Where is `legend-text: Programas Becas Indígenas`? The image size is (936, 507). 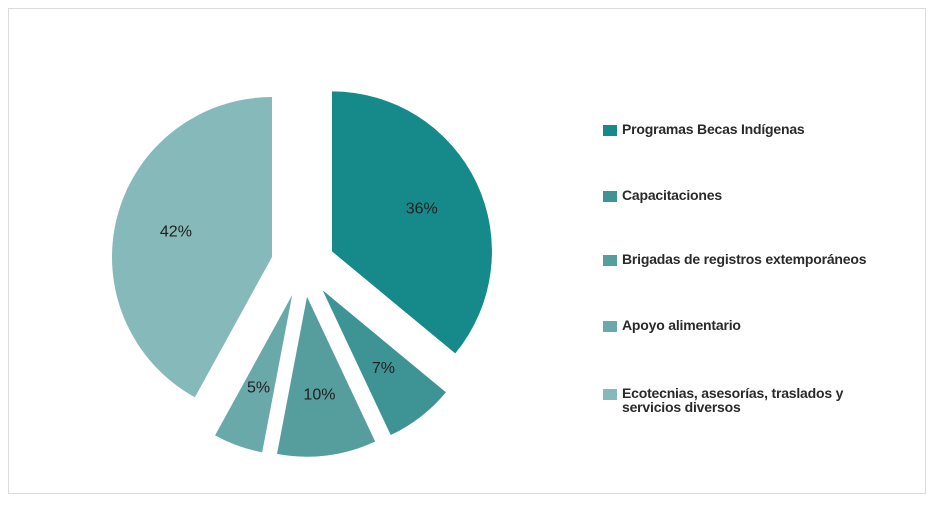
legend-text: Programas Becas Indígenas is located at coordinates (713, 129).